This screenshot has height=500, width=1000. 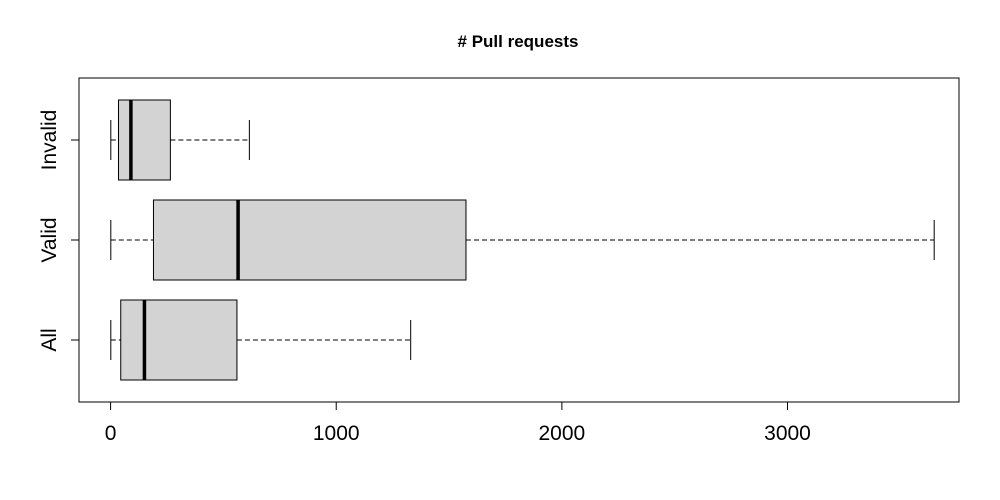 I want to click on box-invalid, so click(x=180, y=140).